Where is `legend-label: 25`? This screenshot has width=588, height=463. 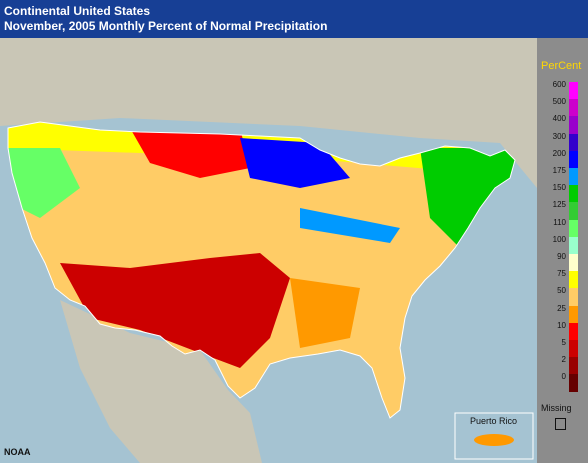
legend-label: 25 is located at coordinates (561, 308).